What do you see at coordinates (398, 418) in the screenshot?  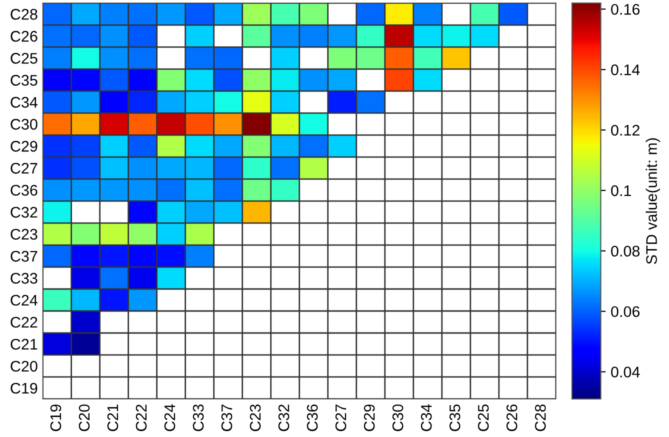 I see `x-tick-label: C30` at bounding box center [398, 418].